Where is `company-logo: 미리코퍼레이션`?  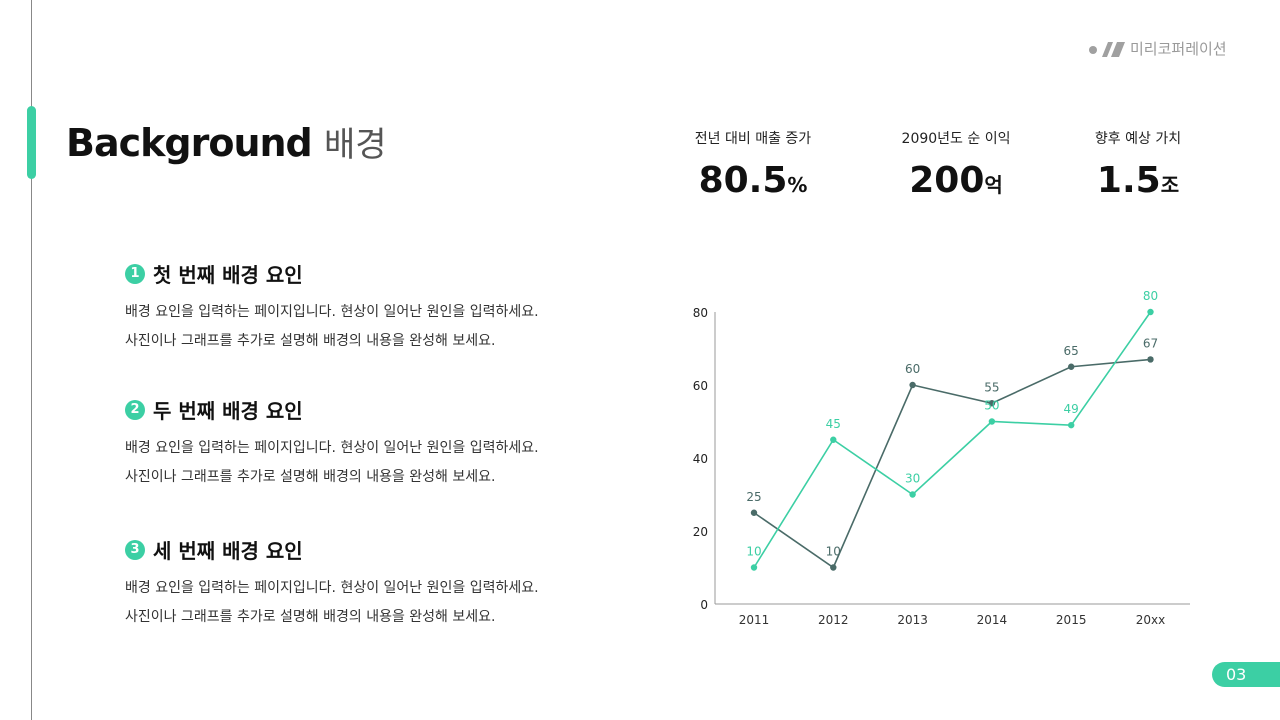 company-logo: 미리코퍼레이션 is located at coordinates (1157, 48).